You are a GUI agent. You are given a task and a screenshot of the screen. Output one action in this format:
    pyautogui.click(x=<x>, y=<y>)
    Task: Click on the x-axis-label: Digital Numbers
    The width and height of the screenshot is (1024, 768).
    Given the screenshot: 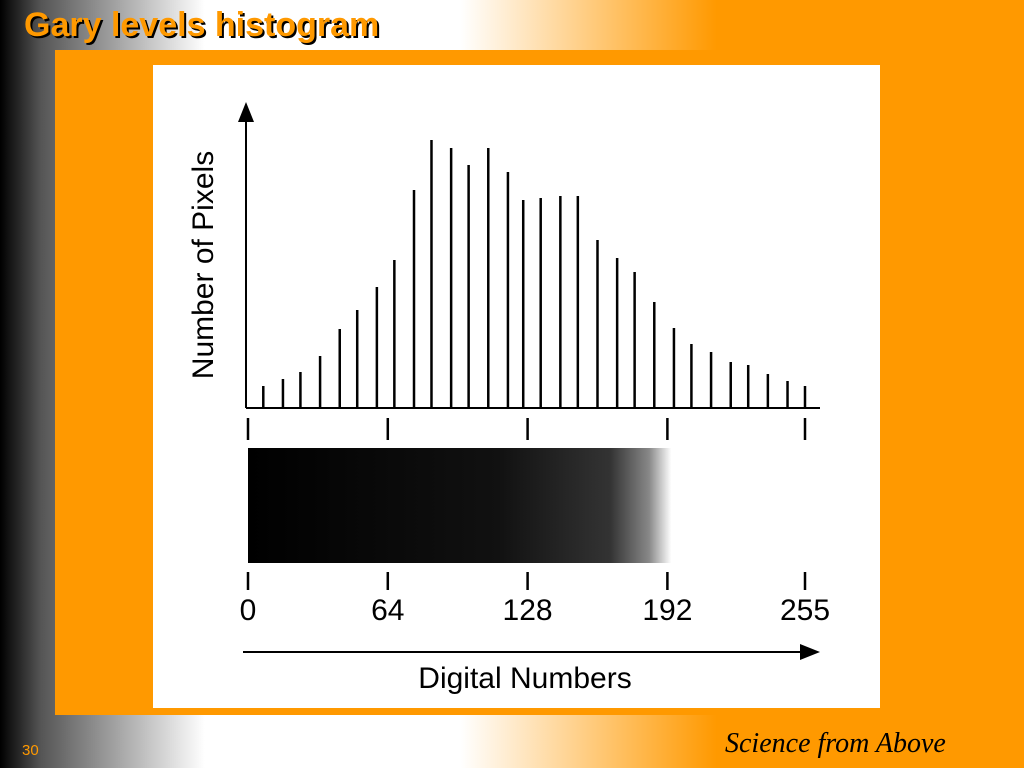 What is the action you would take?
    pyautogui.click(x=524, y=678)
    